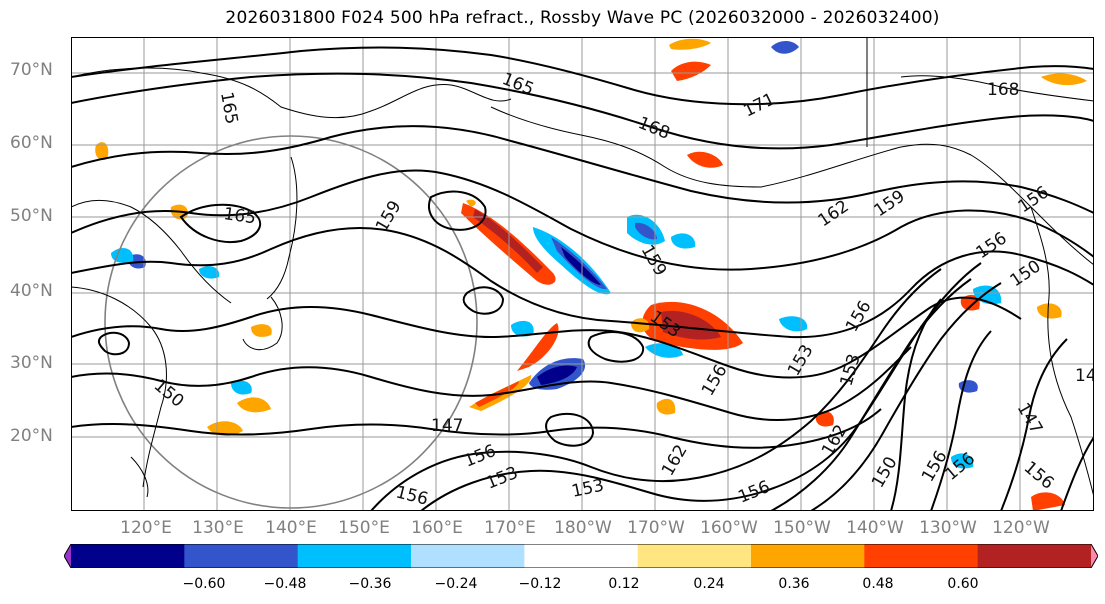 This screenshot has height=604, width=1105. What do you see at coordinates (1084, 376) in the screenshot?
I see `contour-label: 144` at bounding box center [1084, 376].